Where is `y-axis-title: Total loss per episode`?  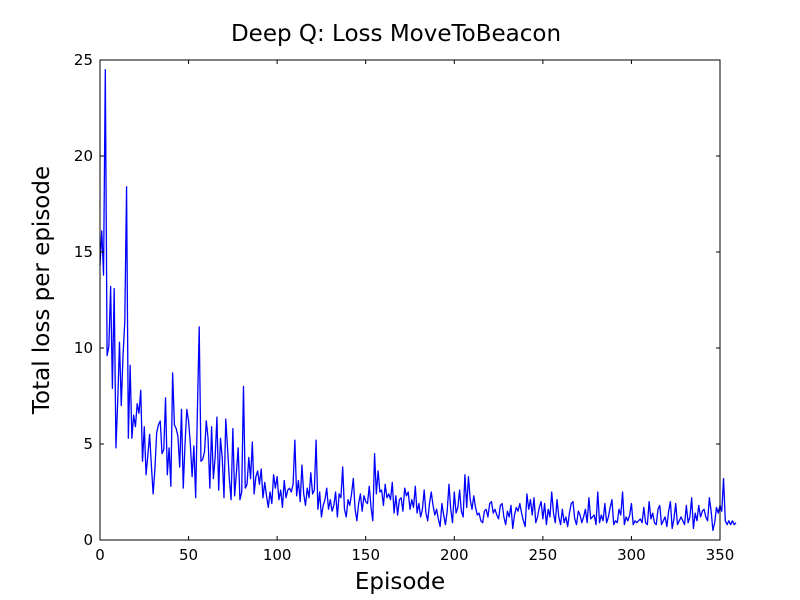
y-axis-title: Total loss per episode is located at coordinates (42, 290).